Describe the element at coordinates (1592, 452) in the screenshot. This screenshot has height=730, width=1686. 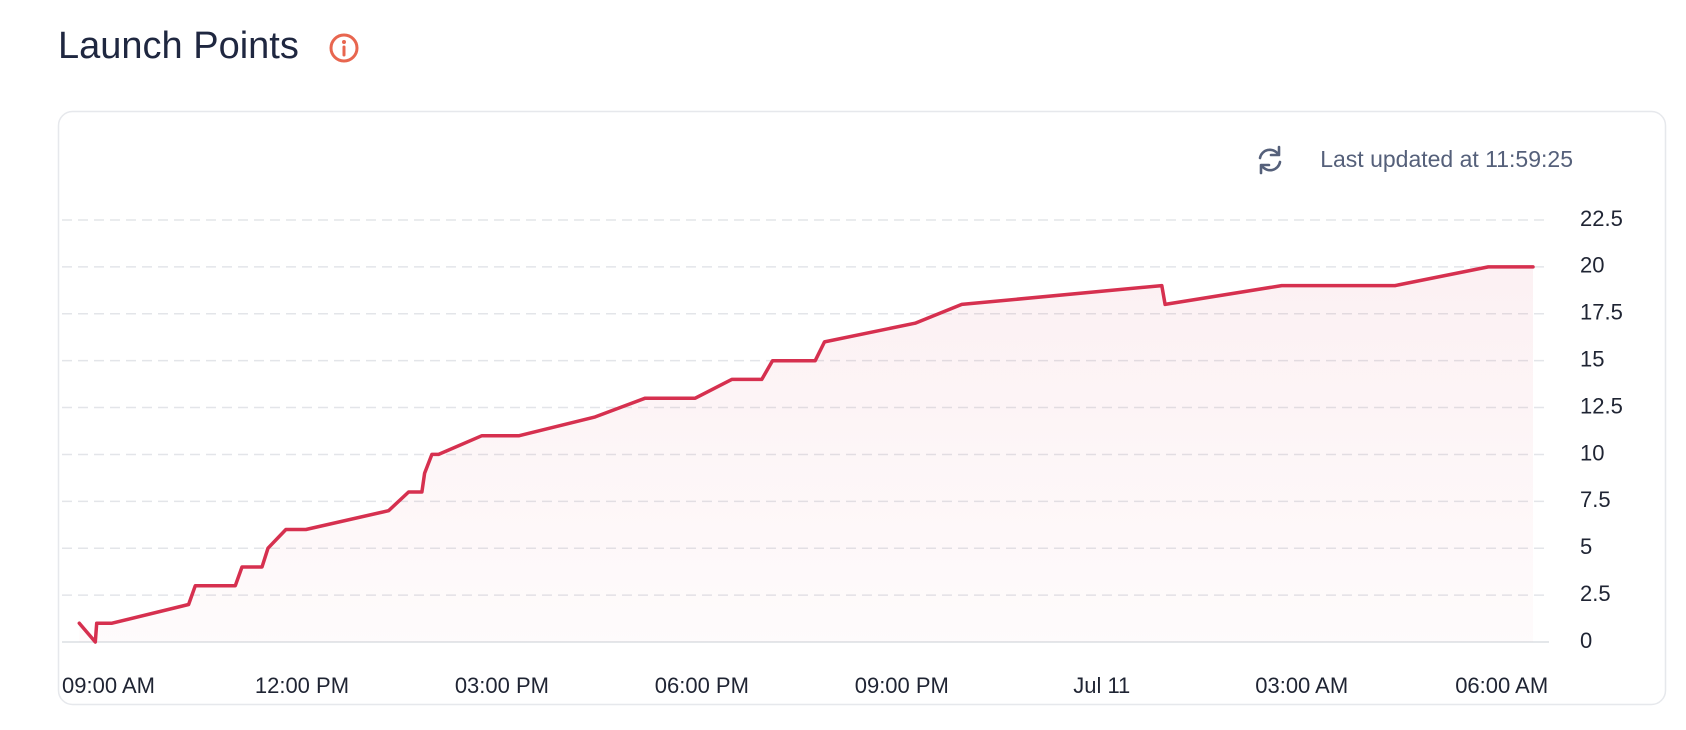
I see `y-tick-label: 10` at that location.